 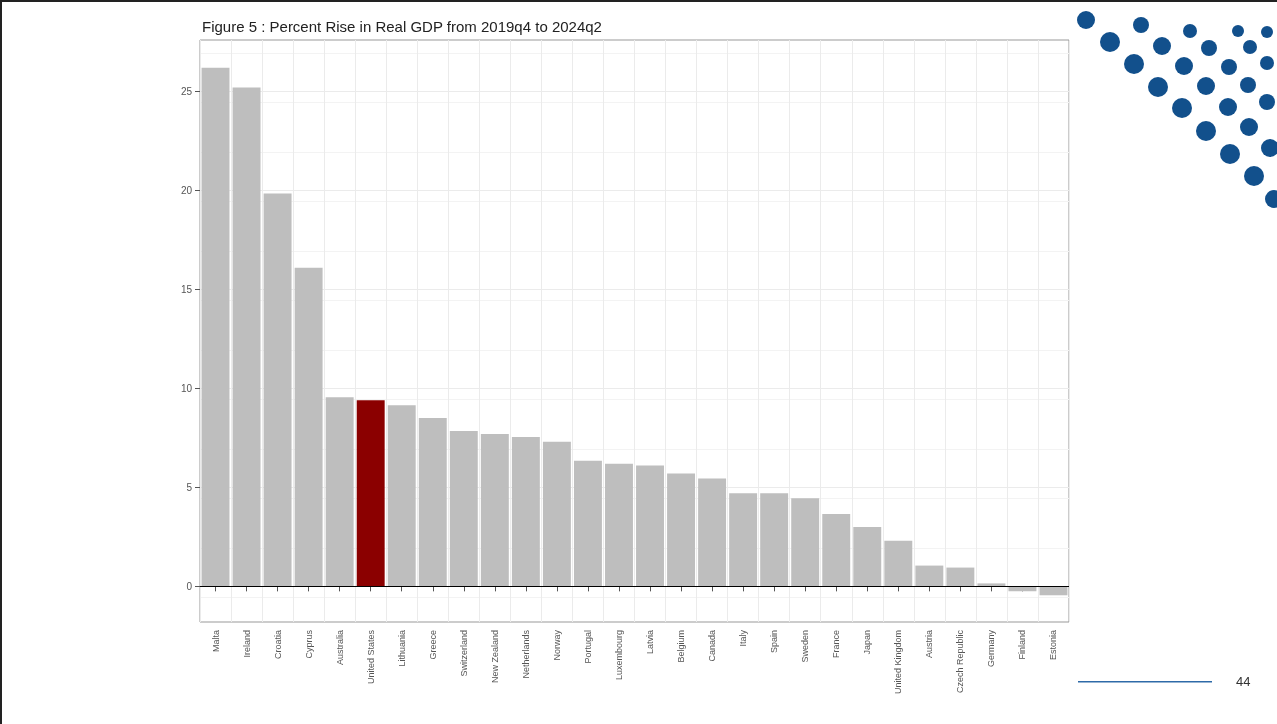 I want to click on y-tick-label: 20, so click(x=186, y=190).